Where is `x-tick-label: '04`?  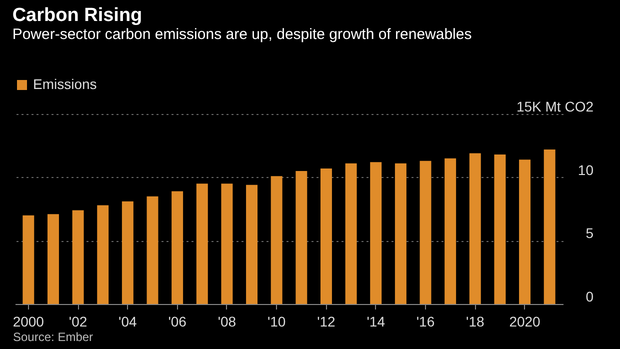
x-tick-label: '04 is located at coordinates (128, 322).